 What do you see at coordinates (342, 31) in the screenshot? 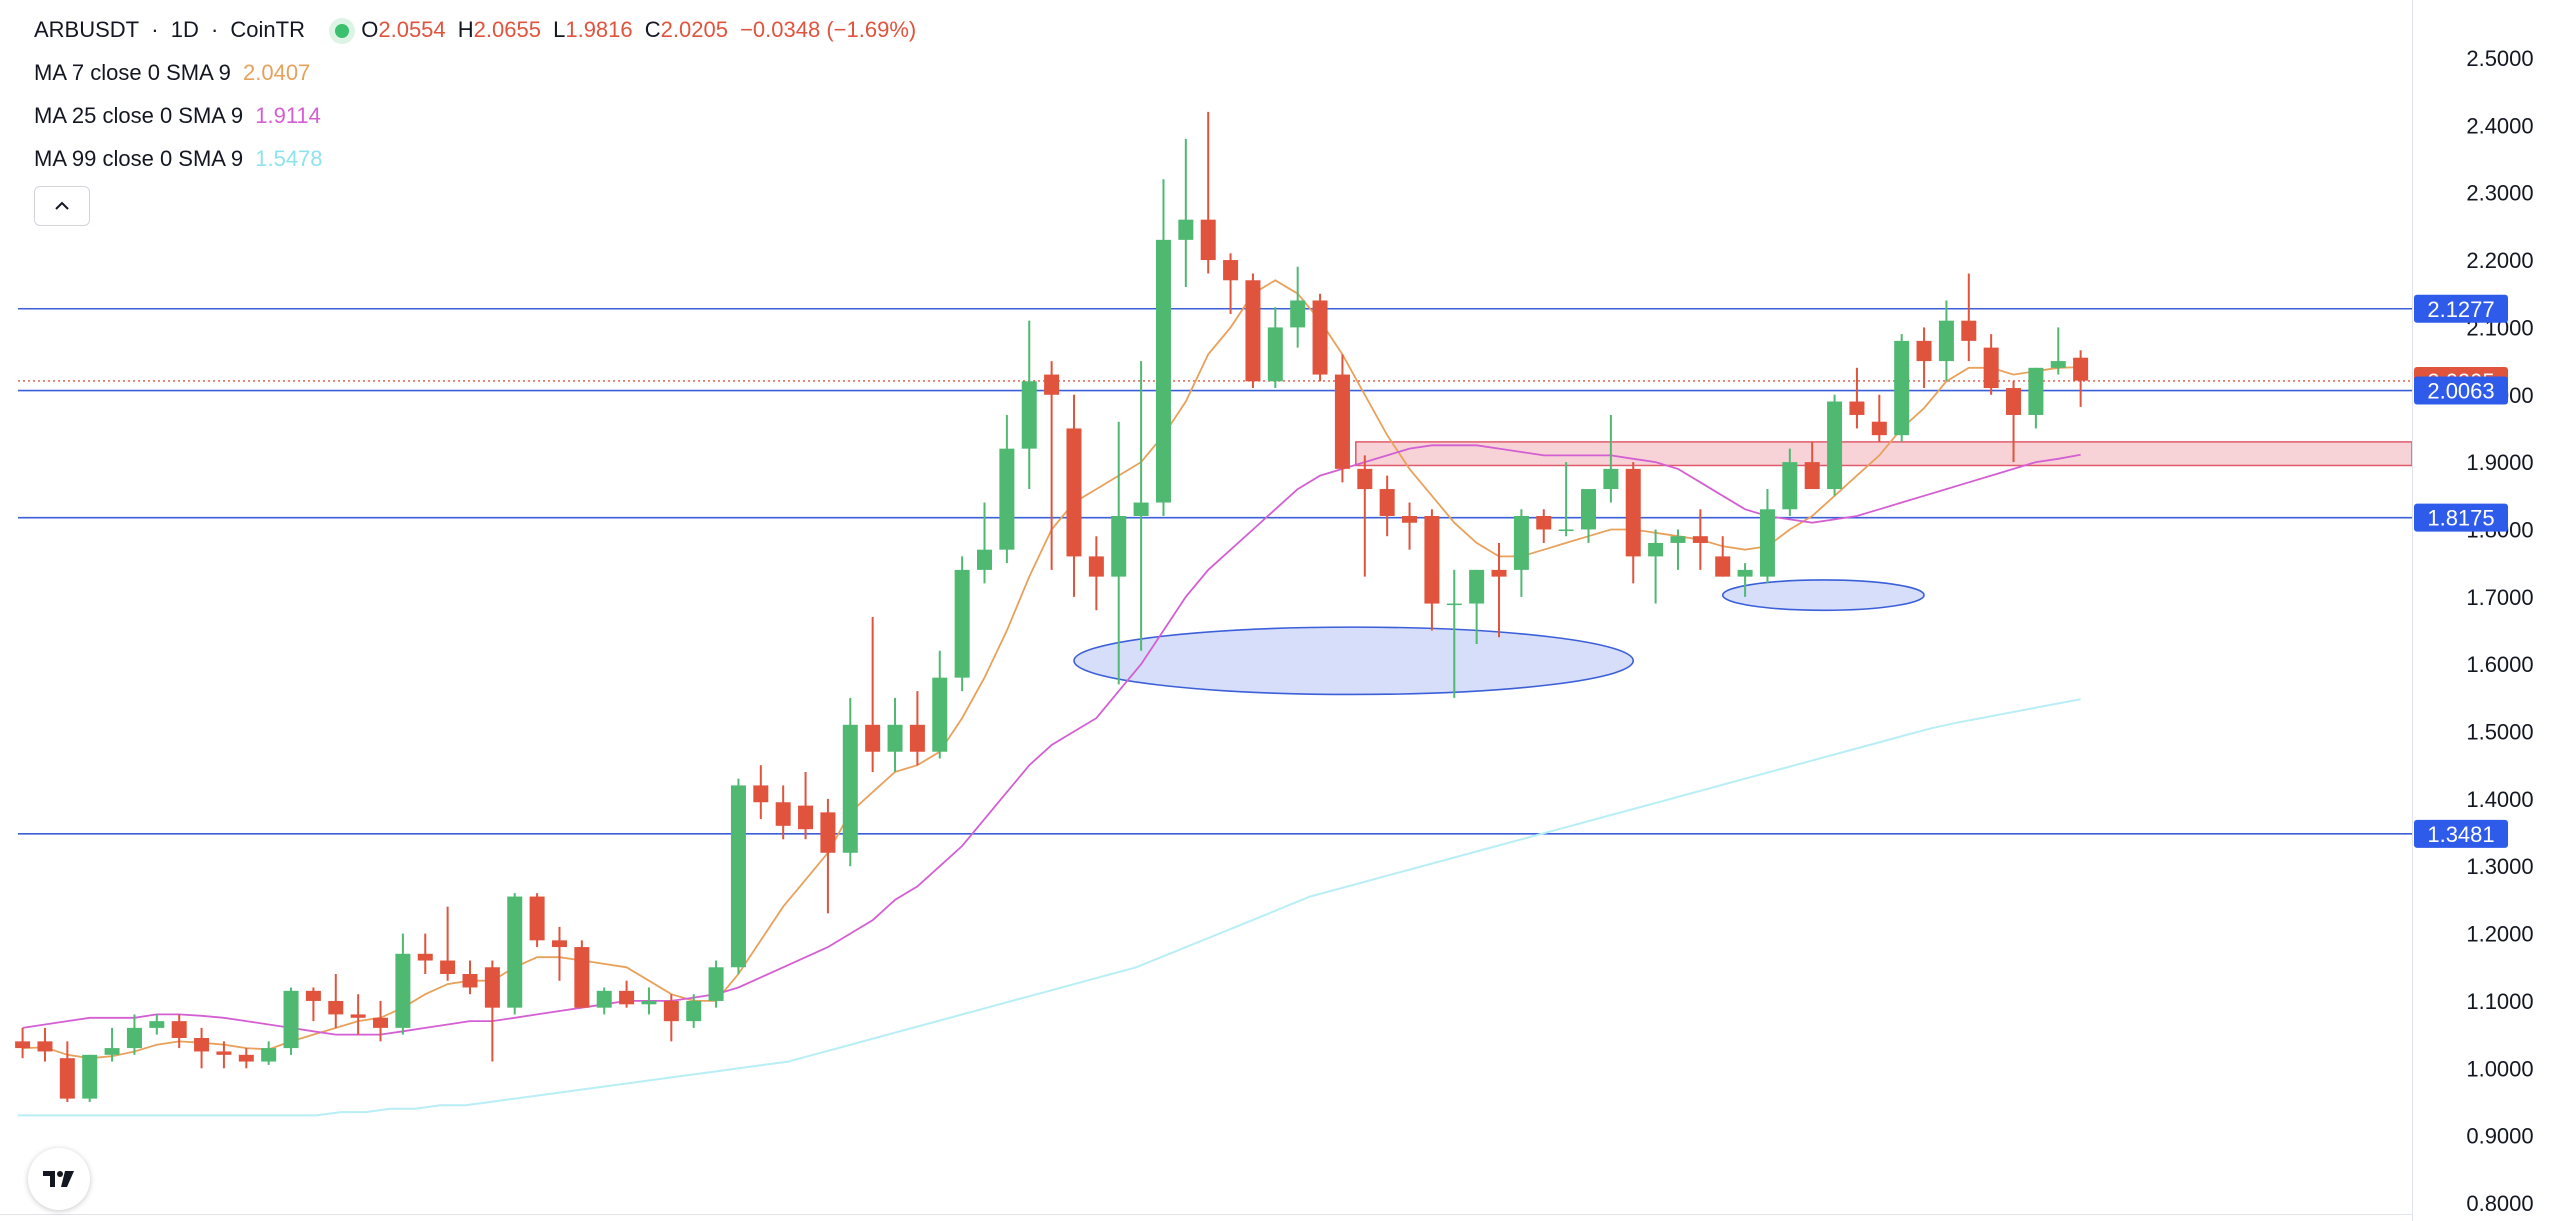
I see `market-status-icon` at bounding box center [342, 31].